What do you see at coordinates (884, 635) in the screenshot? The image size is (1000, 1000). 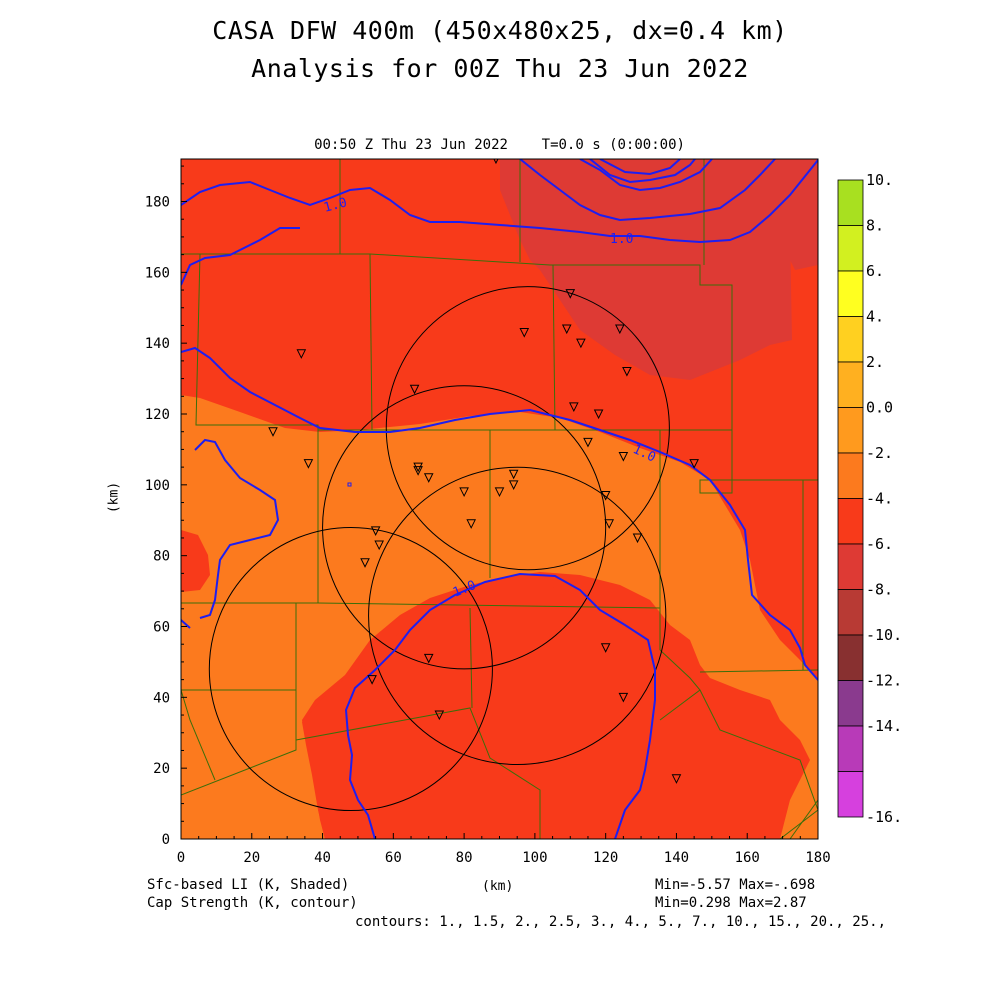 I see `colorbar-label: -10.` at bounding box center [884, 635].